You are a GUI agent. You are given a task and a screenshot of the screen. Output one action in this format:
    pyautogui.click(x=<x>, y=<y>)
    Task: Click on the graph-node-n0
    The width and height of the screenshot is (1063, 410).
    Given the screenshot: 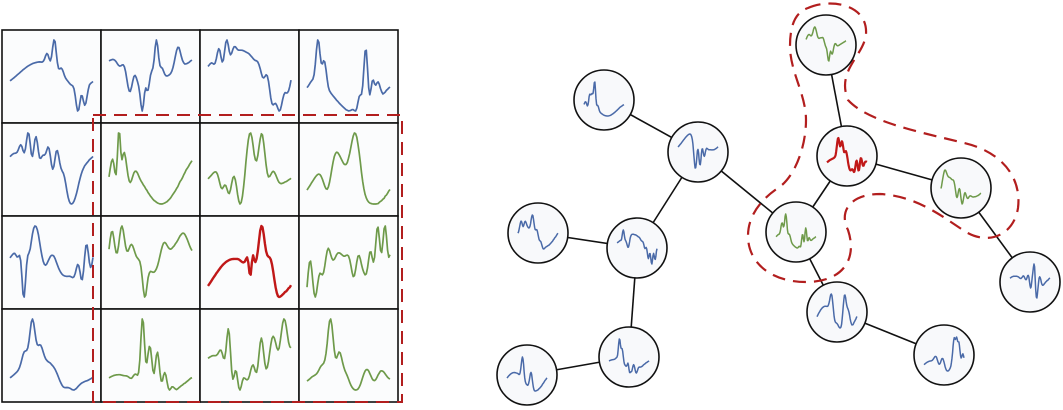 What is the action you would take?
    pyautogui.click(x=604, y=100)
    